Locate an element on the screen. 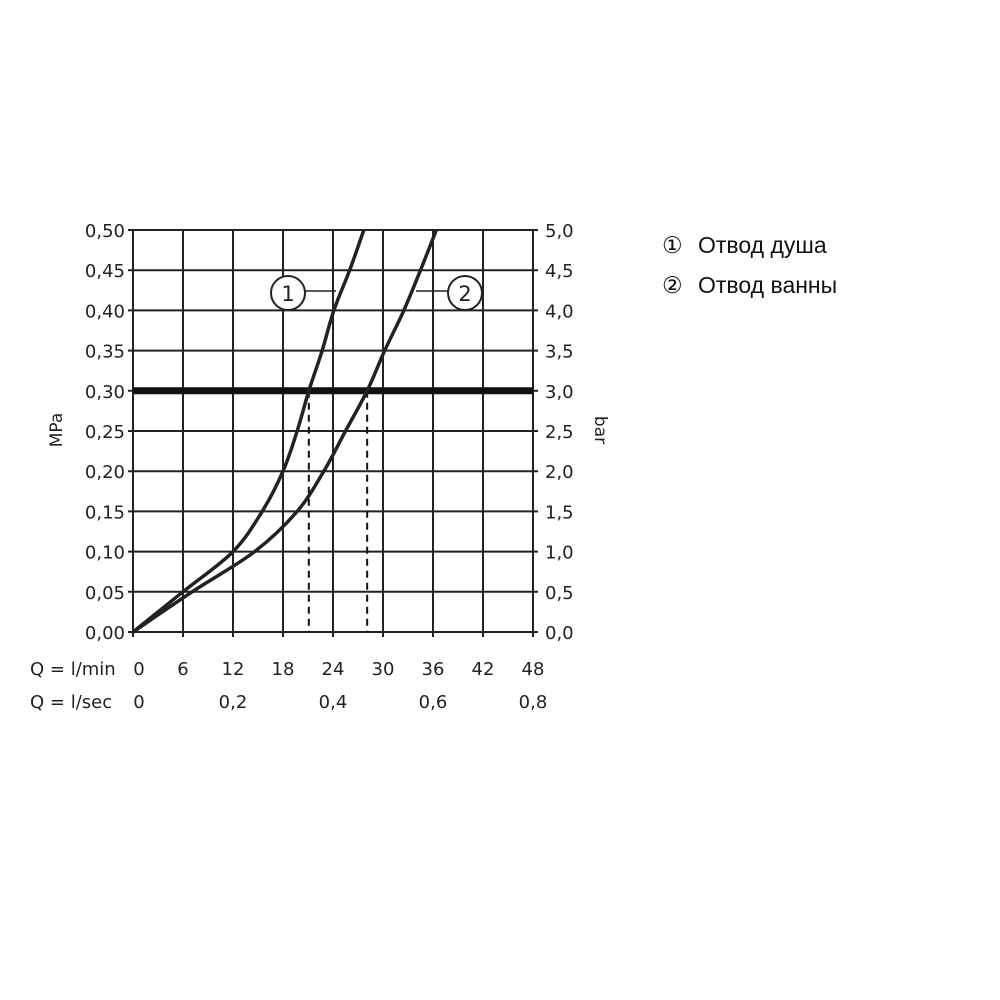 This screenshot has height=1000, width=1000. x2-tick-label: 0,2 is located at coordinates (233, 702).